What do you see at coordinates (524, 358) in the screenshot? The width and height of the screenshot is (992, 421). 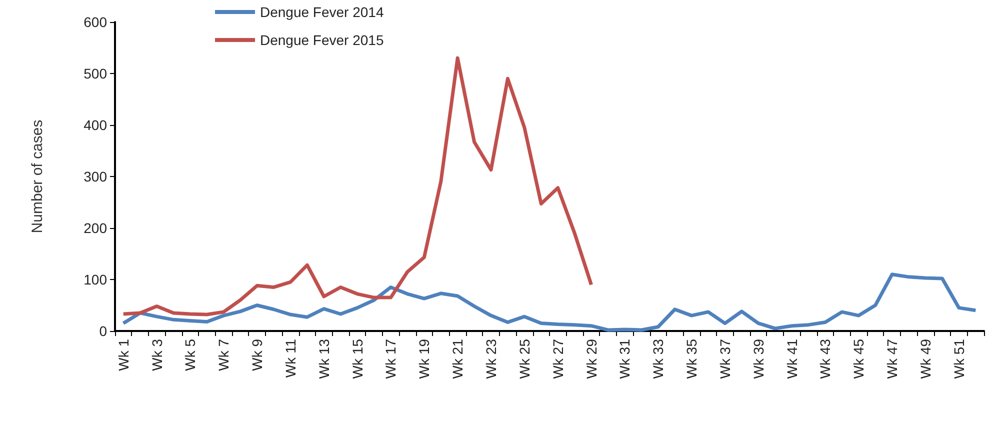 I see `x-tick-label: Wk 25` at bounding box center [524, 358].